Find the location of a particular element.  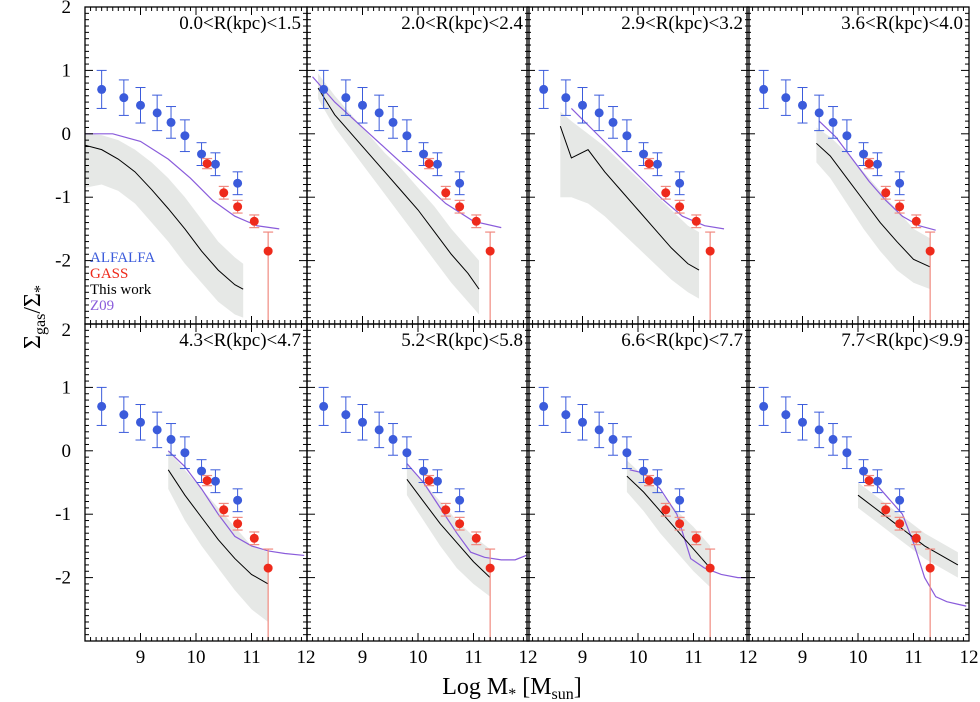

panel-2: 2.0<R(kpc)<2.4 is located at coordinates (418, 165).